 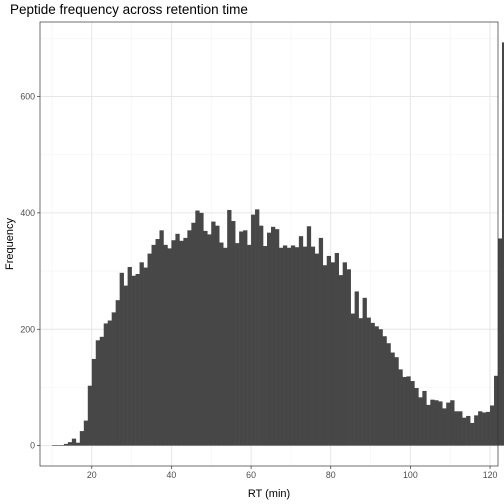 I want to click on x-tick-label: 20, so click(x=92, y=475).